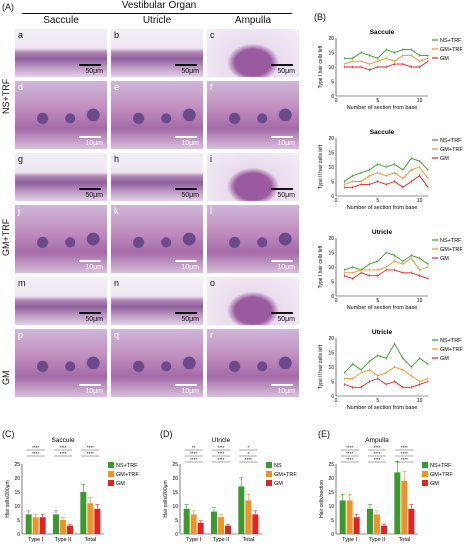 The height and width of the screenshot is (557, 474). I want to click on tile-letter: a, so click(21, 35).